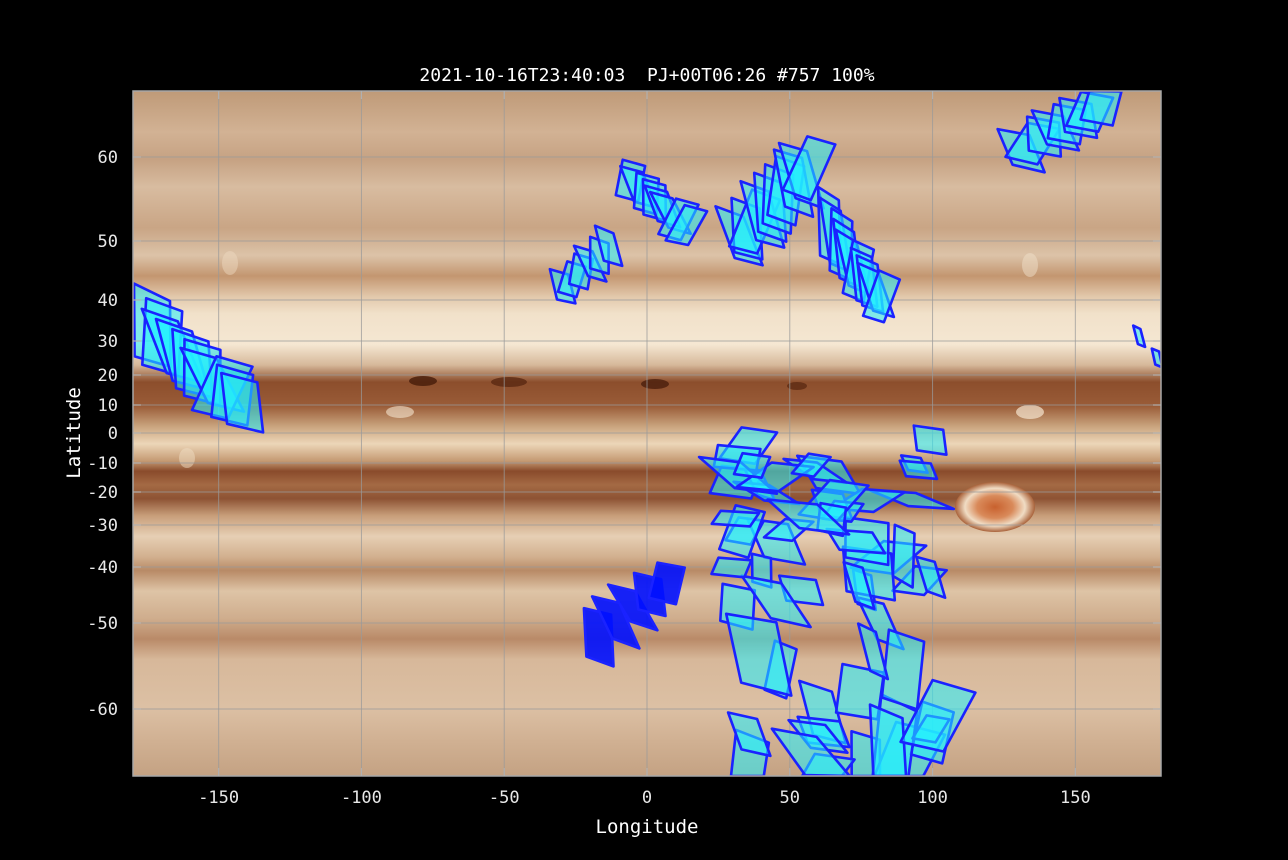 This screenshot has height=860, width=1288. Describe the element at coordinates (102, 434) in the screenshot. I see `y-tick-labels: 60 50 40 30 20 10 0 -10 -20 -30 -40 -50 -60` at that location.